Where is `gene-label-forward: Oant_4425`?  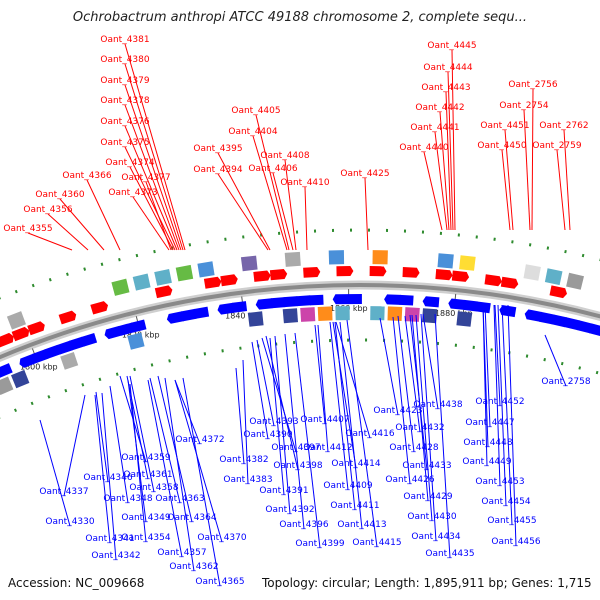
gene-label-forward: Oant_4425 is located at coordinates (364, 174).